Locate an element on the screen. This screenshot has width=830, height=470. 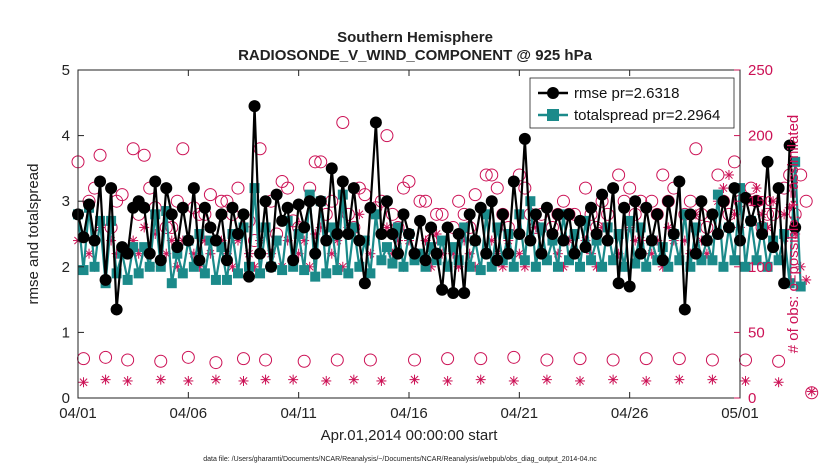
y-tick-label-right: 150 is located at coordinates (760, 201).